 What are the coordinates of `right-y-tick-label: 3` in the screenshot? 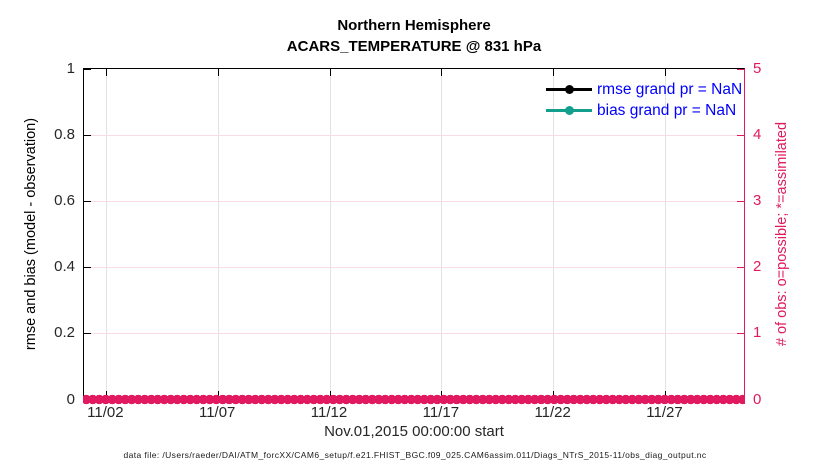 It's located at (757, 200).